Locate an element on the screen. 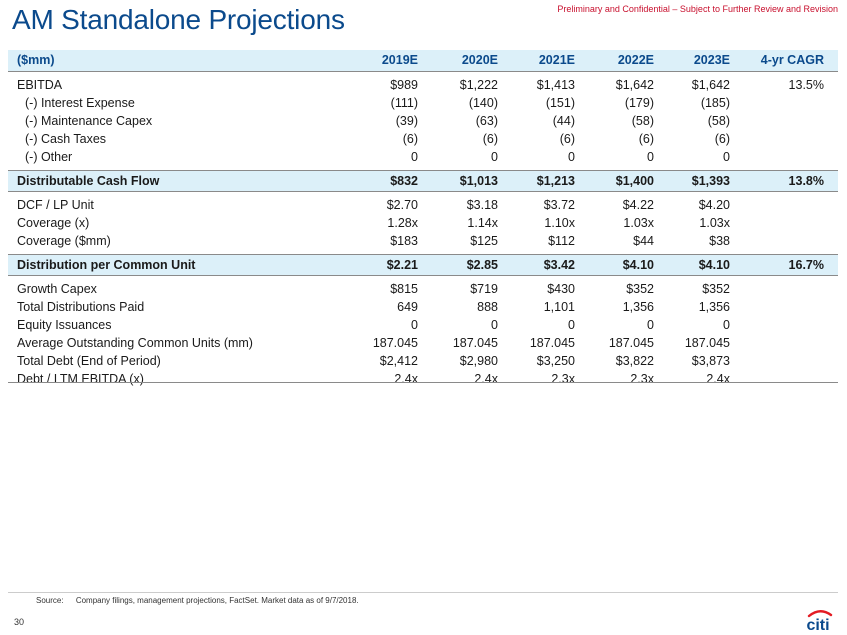 The image size is (847, 635). cell: $3,250 is located at coordinates (555, 361).